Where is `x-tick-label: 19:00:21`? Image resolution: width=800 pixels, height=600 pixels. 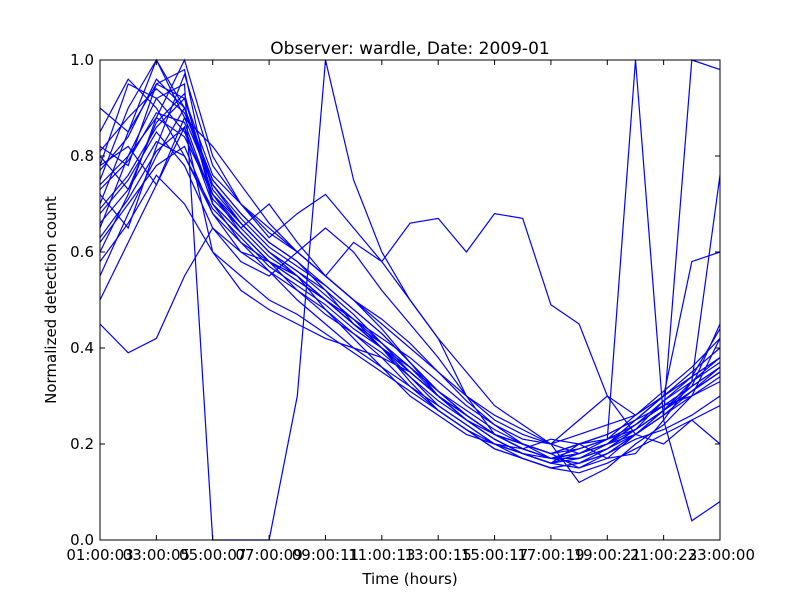 x-tick-label: 19:00:21 is located at coordinates (607, 555).